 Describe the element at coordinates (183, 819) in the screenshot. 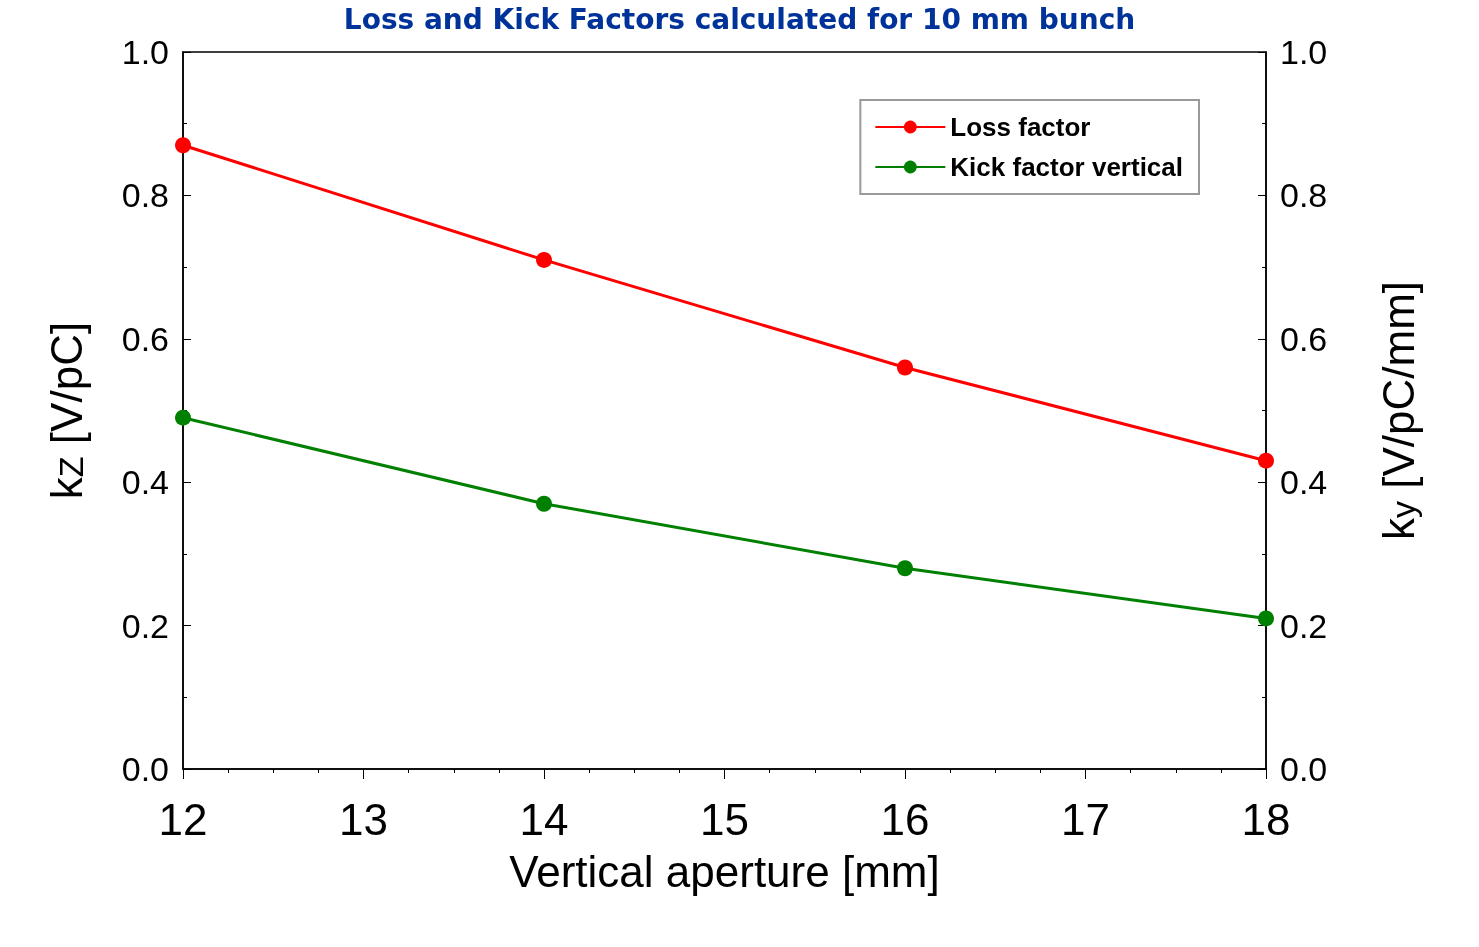

I see `x-tick-label: 12` at that location.